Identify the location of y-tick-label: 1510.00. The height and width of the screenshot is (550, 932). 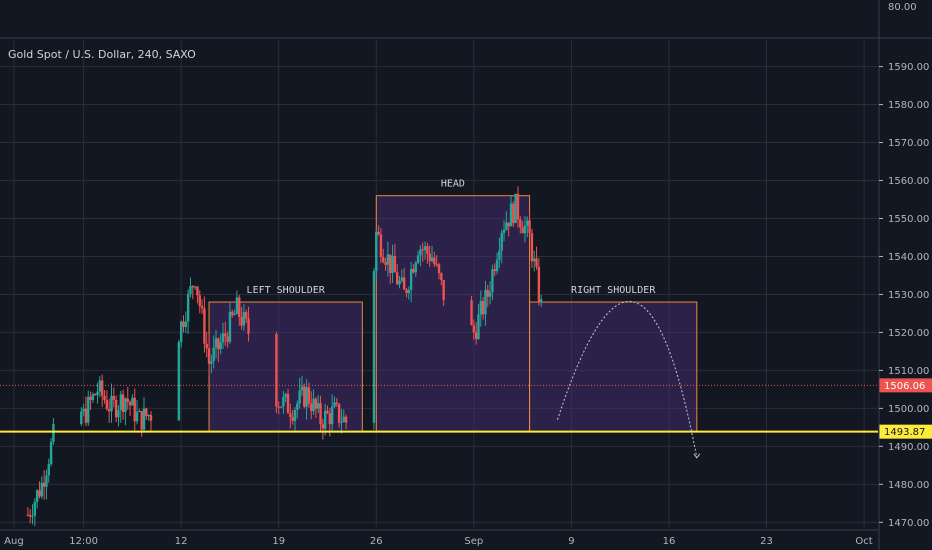
(908, 371).